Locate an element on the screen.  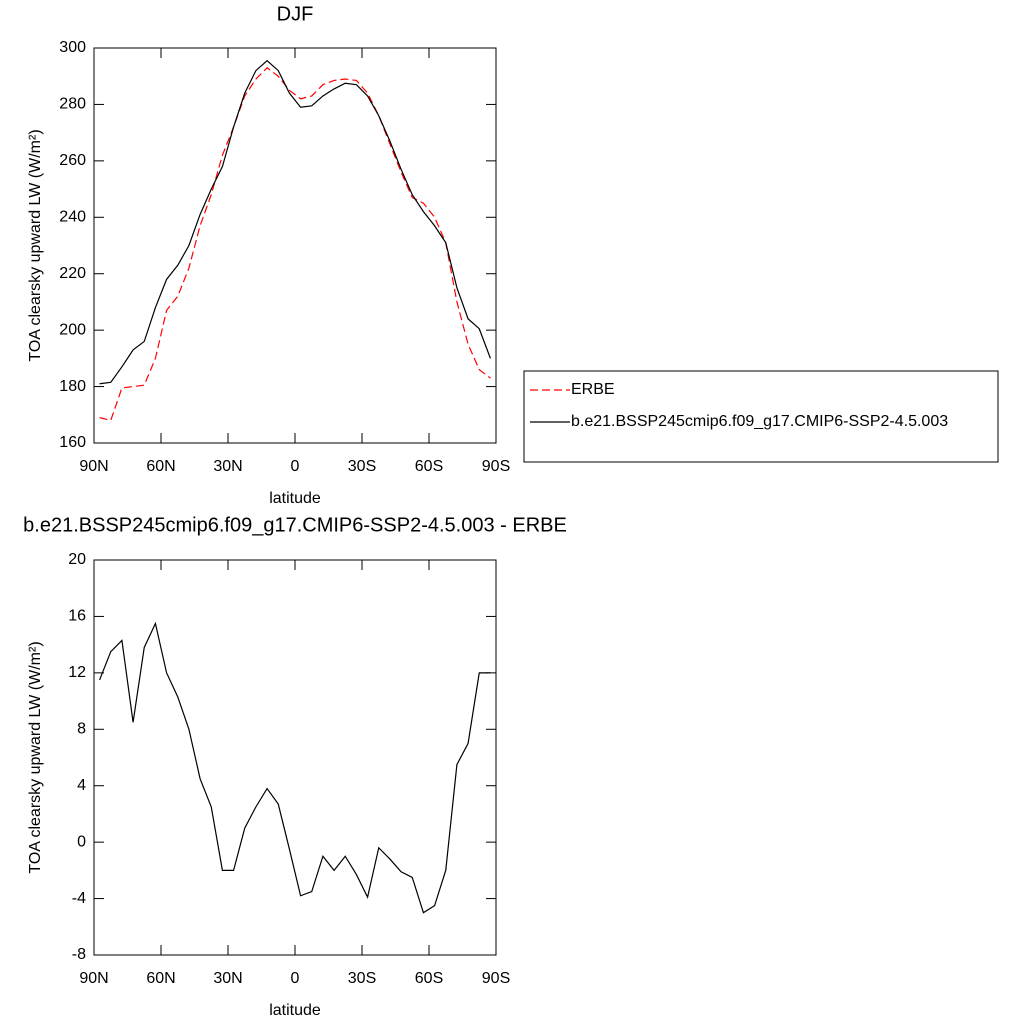
legend-label: ERBE is located at coordinates (593, 389).